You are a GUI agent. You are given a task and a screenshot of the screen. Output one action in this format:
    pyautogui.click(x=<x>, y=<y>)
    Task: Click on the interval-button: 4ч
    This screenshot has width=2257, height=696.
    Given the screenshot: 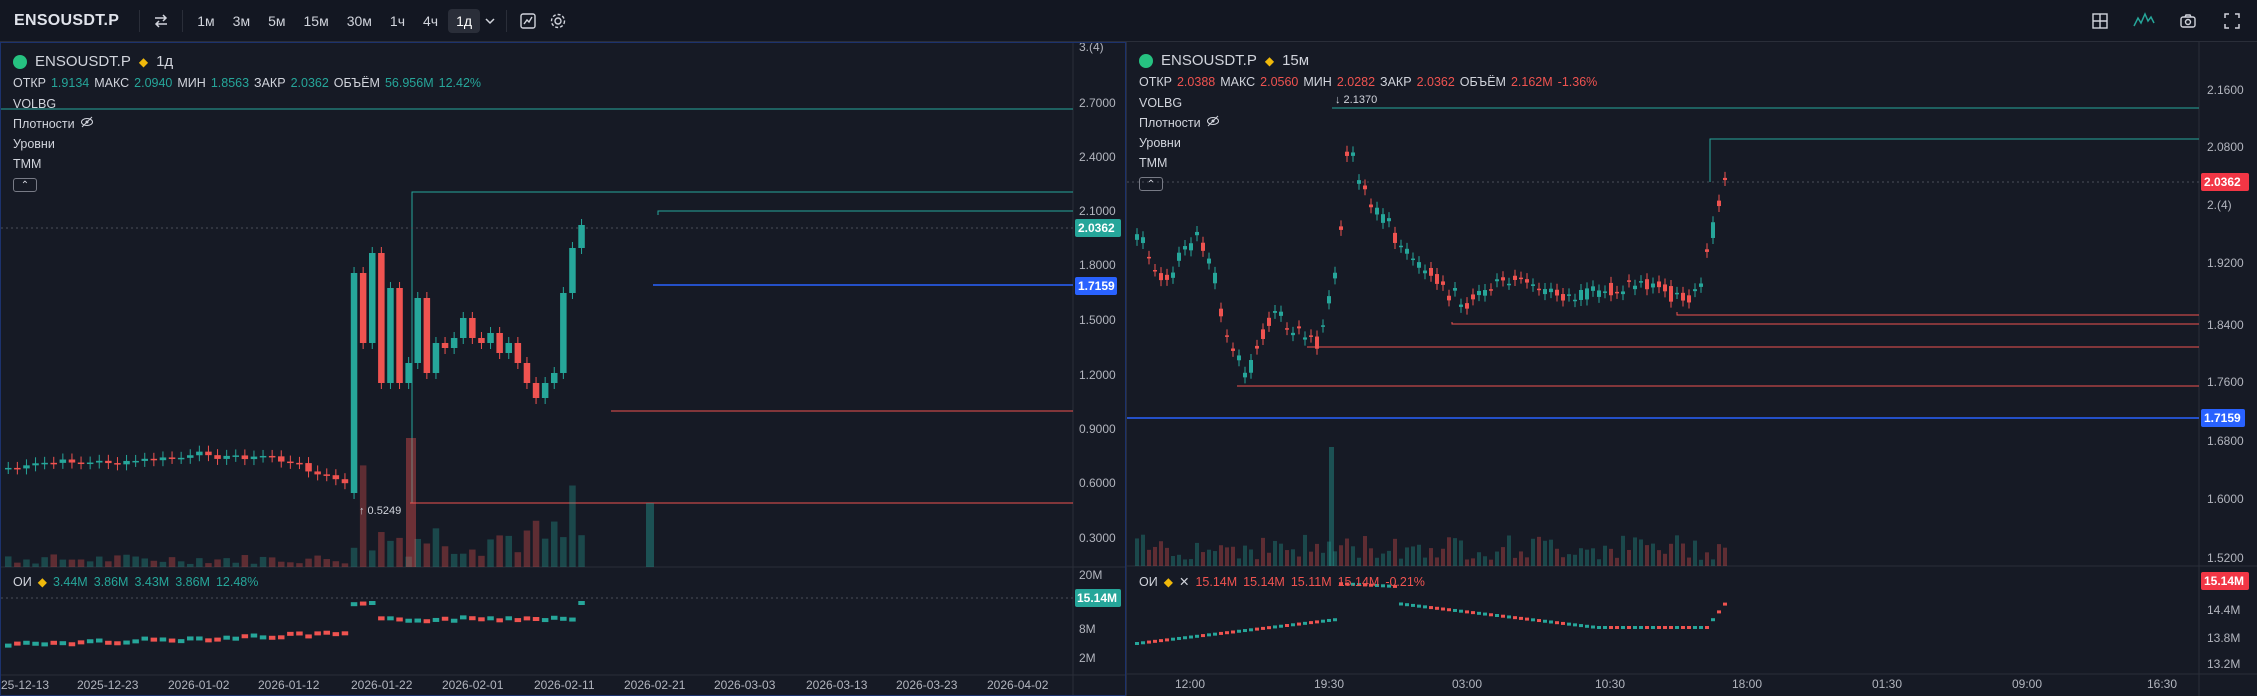 What is the action you would take?
    pyautogui.click(x=431, y=20)
    